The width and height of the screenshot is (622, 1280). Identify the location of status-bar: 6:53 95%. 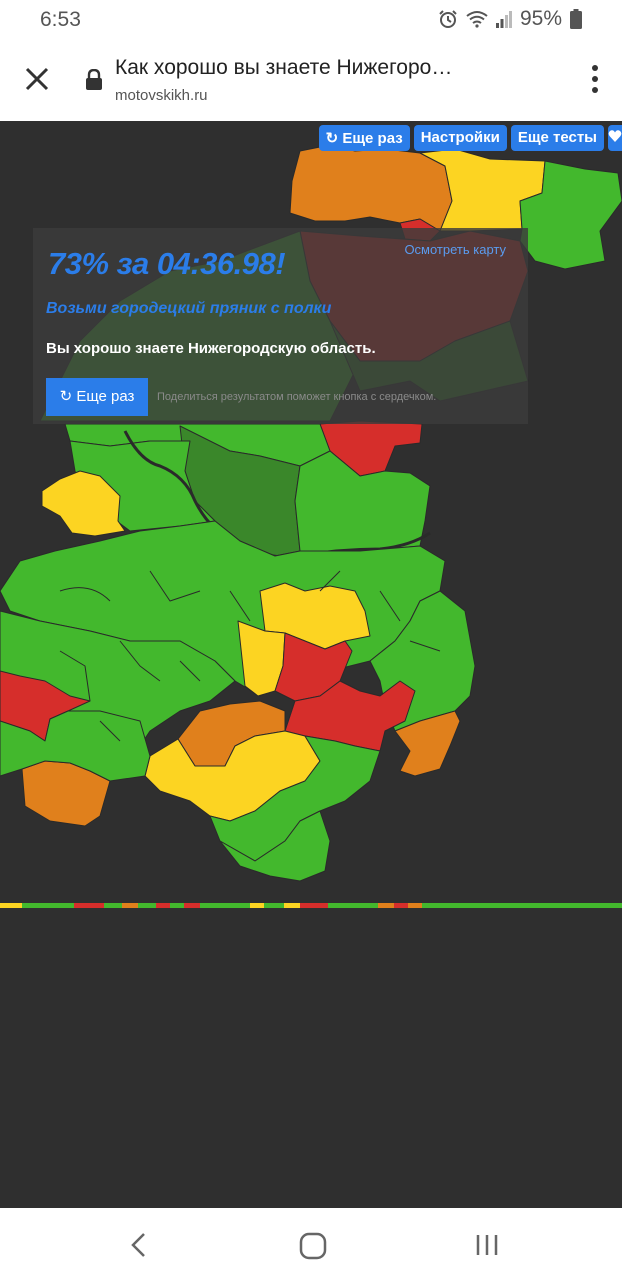
(311, 19).